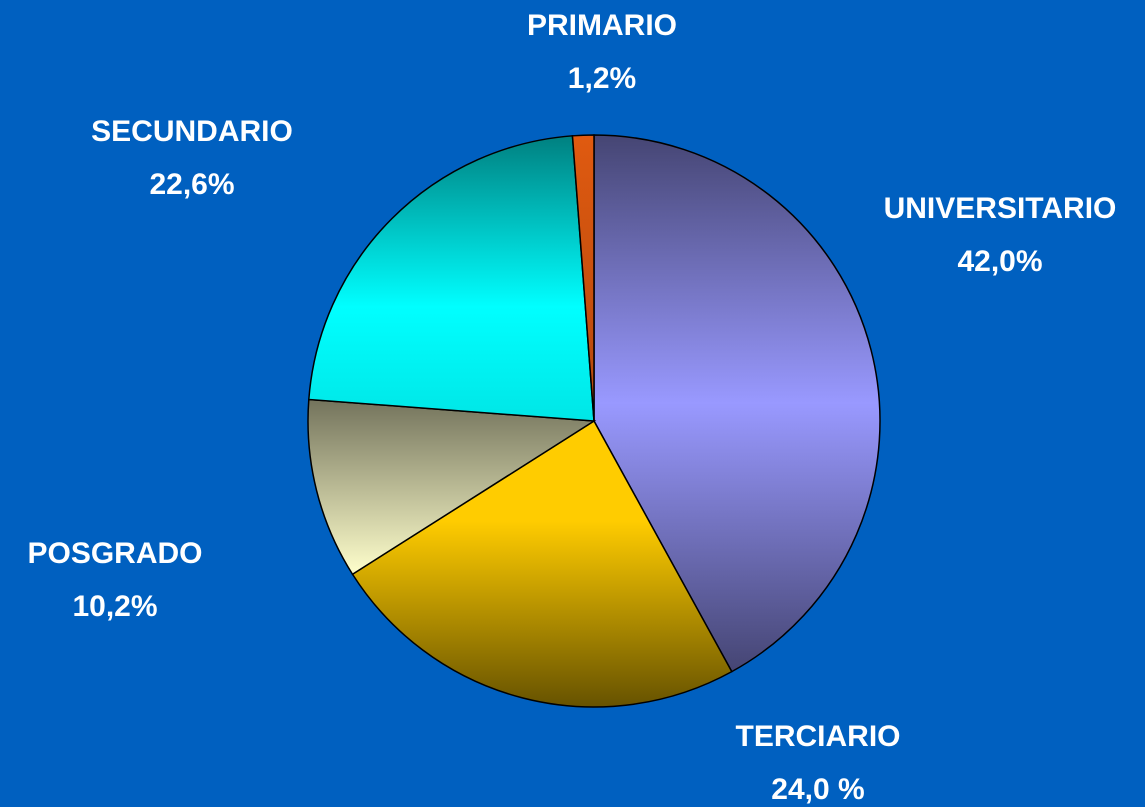  I want to click on value-label: 1,2%, so click(602, 78).